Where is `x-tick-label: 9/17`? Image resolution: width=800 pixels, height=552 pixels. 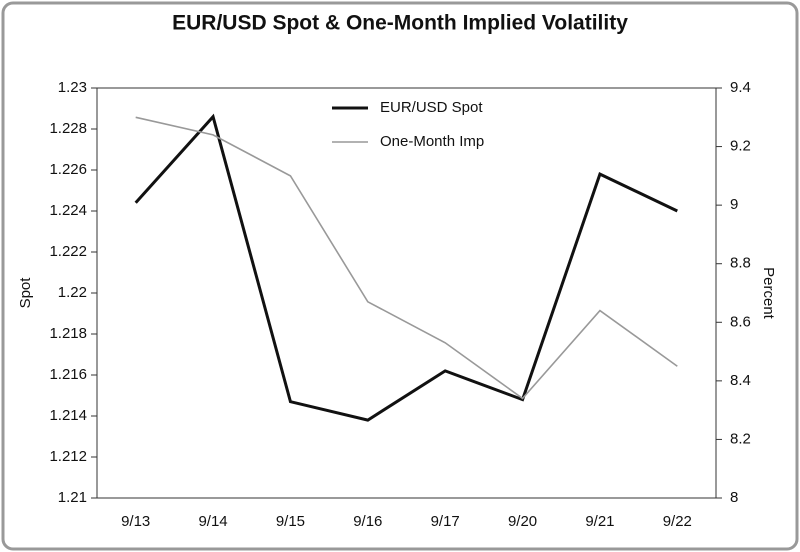 x-tick-label: 9/17 is located at coordinates (445, 521).